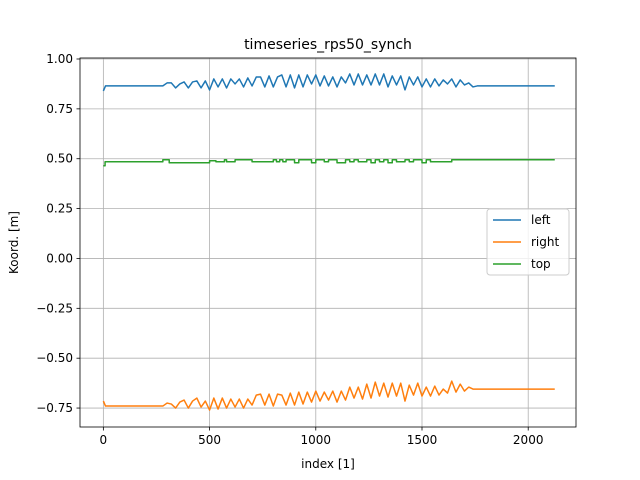  Describe the element at coordinates (14, 242) in the screenshot. I see `y-axis-label: Koord. [m]` at that location.